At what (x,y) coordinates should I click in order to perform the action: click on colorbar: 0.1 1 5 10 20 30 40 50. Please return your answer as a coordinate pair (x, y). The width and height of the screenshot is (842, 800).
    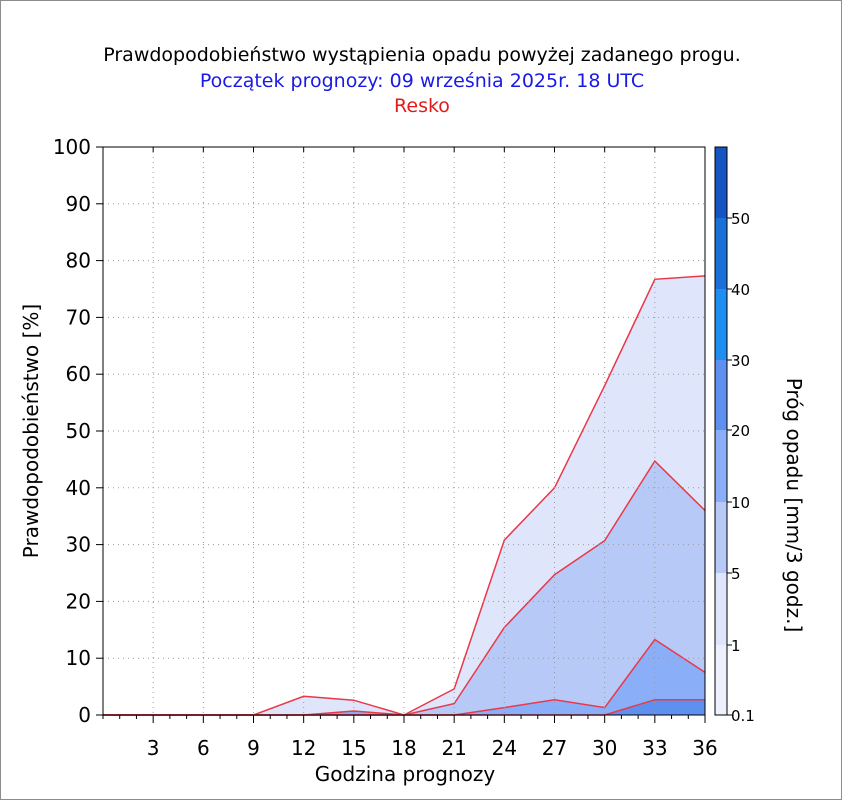
    Looking at the image, I should click on (734, 435).